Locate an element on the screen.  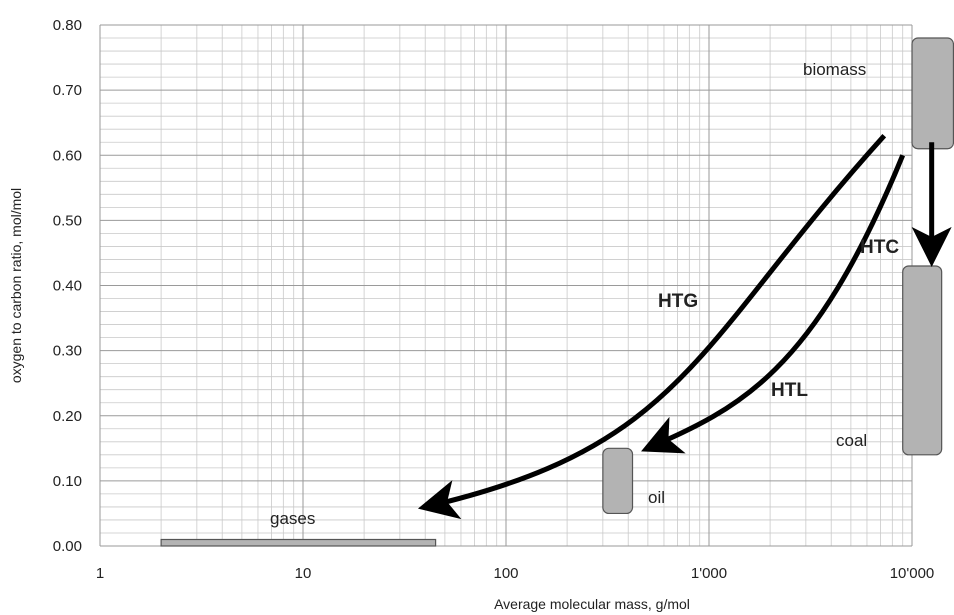
x-tick-label: 100 is located at coordinates (505, 573).